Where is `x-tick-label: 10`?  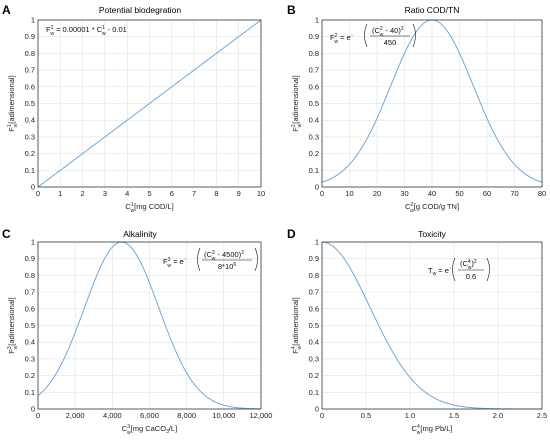
x-tick-label: 10 is located at coordinates (349, 193).